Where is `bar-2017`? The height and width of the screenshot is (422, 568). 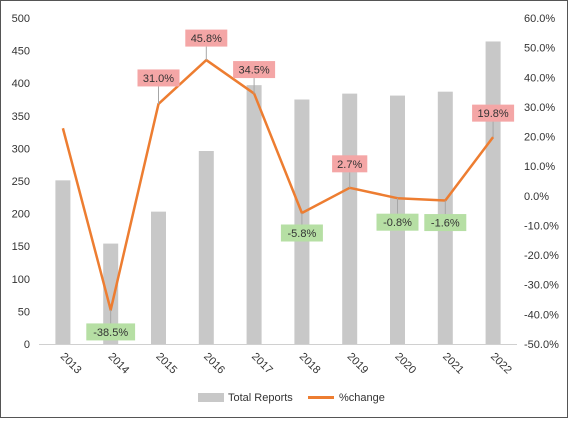
bar-2017 is located at coordinates (254, 214).